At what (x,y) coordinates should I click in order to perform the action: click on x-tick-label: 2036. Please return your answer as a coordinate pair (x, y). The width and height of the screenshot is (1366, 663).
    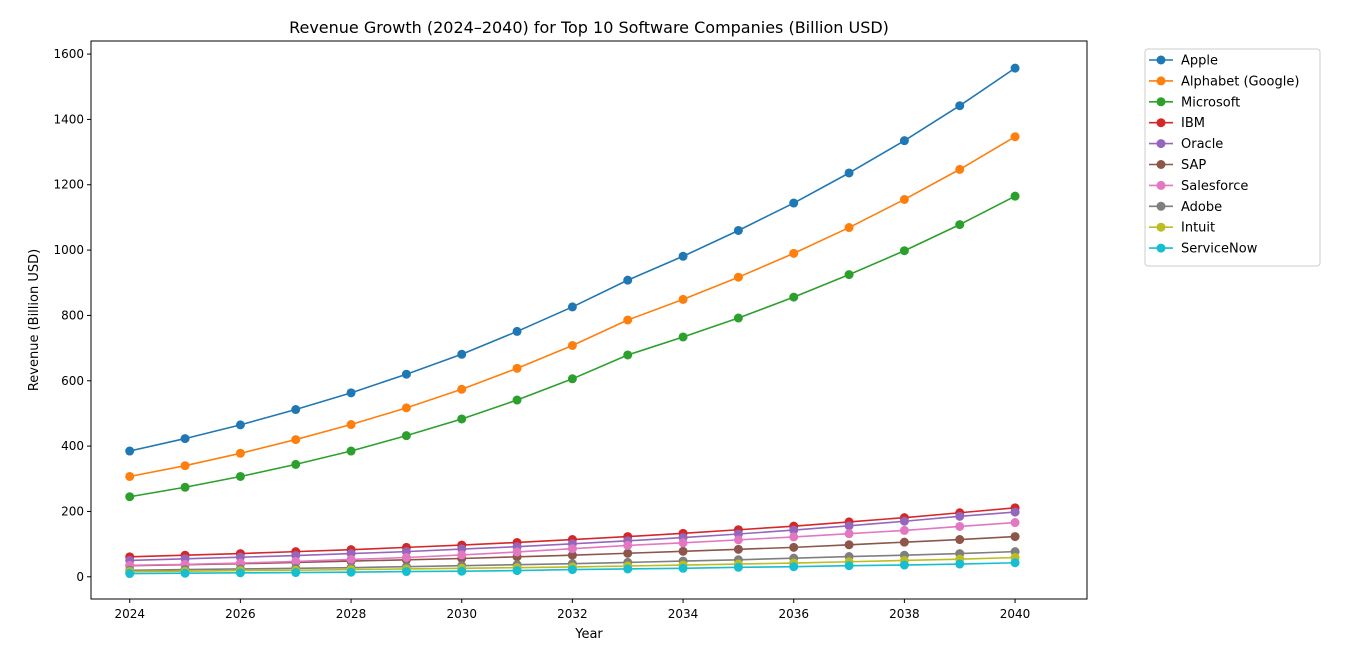
    Looking at the image, I should click on (793, 614).